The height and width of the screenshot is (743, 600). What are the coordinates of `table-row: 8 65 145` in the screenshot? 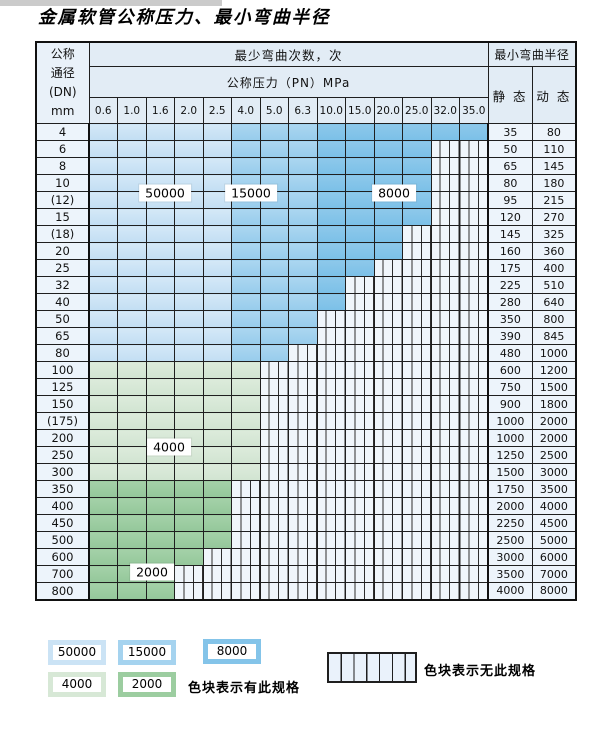 It's located at (306, 166).